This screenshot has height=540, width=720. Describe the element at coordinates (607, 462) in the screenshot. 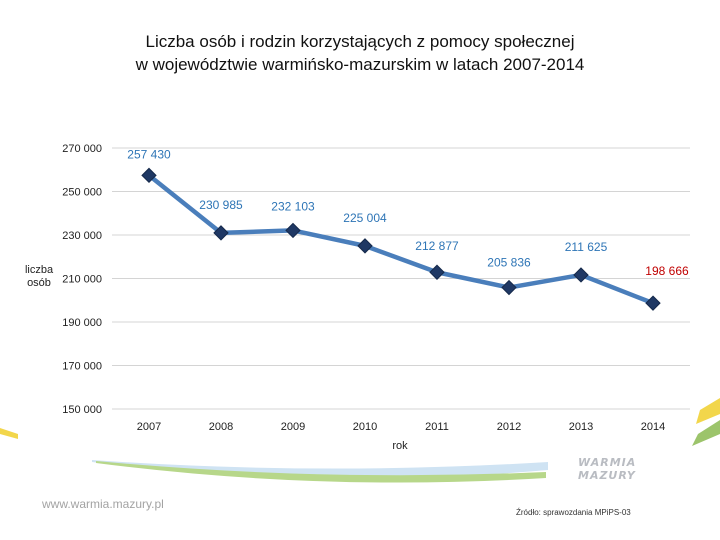

I see `logo-line-1: WARMIA` at that location.